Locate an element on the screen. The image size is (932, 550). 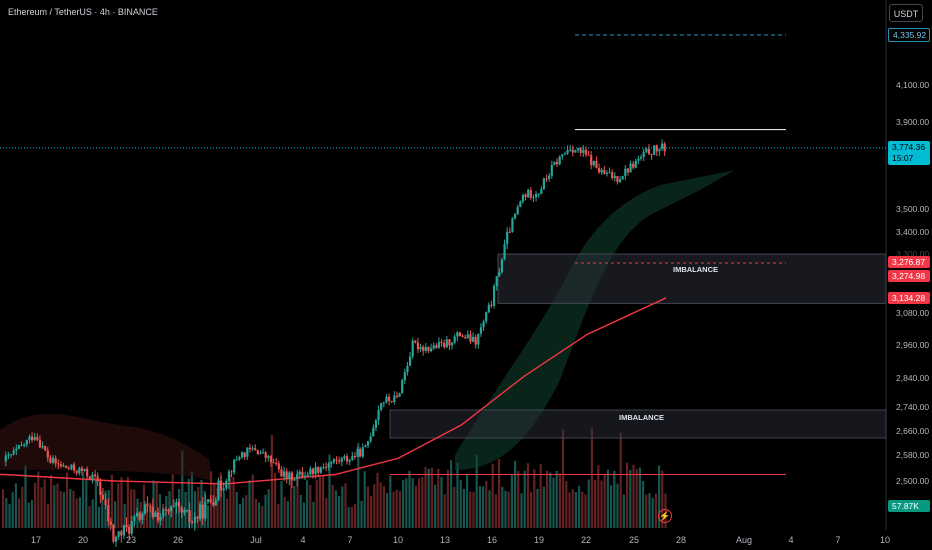
time-tick: 28 is located at coordinates (681, 540).